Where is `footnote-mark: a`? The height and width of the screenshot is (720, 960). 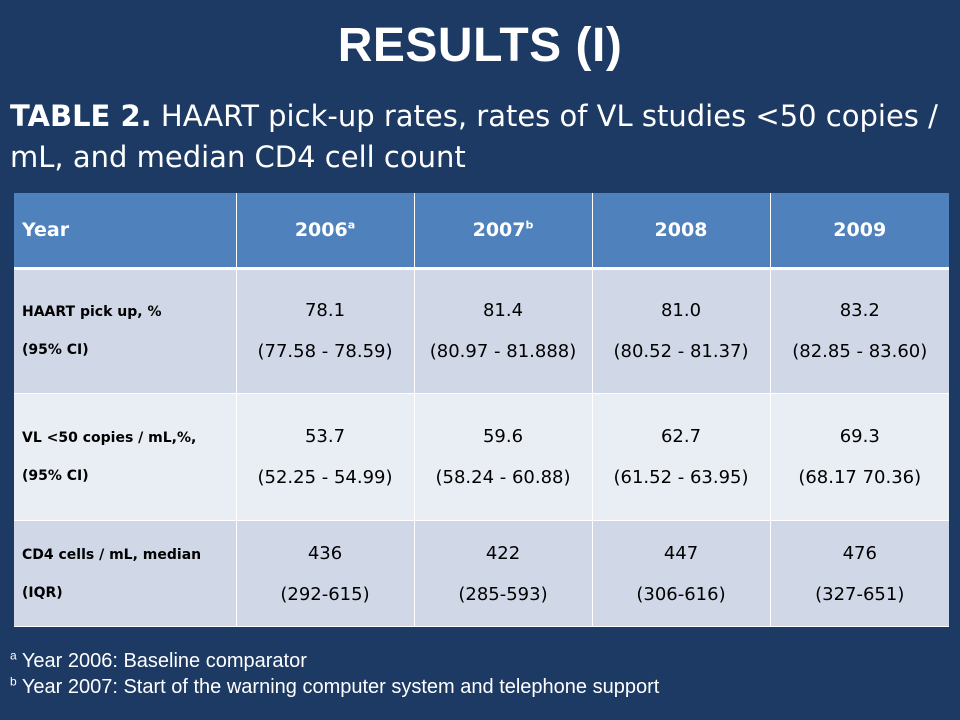
footnote-mark: a is located at coordinates (13, 655).